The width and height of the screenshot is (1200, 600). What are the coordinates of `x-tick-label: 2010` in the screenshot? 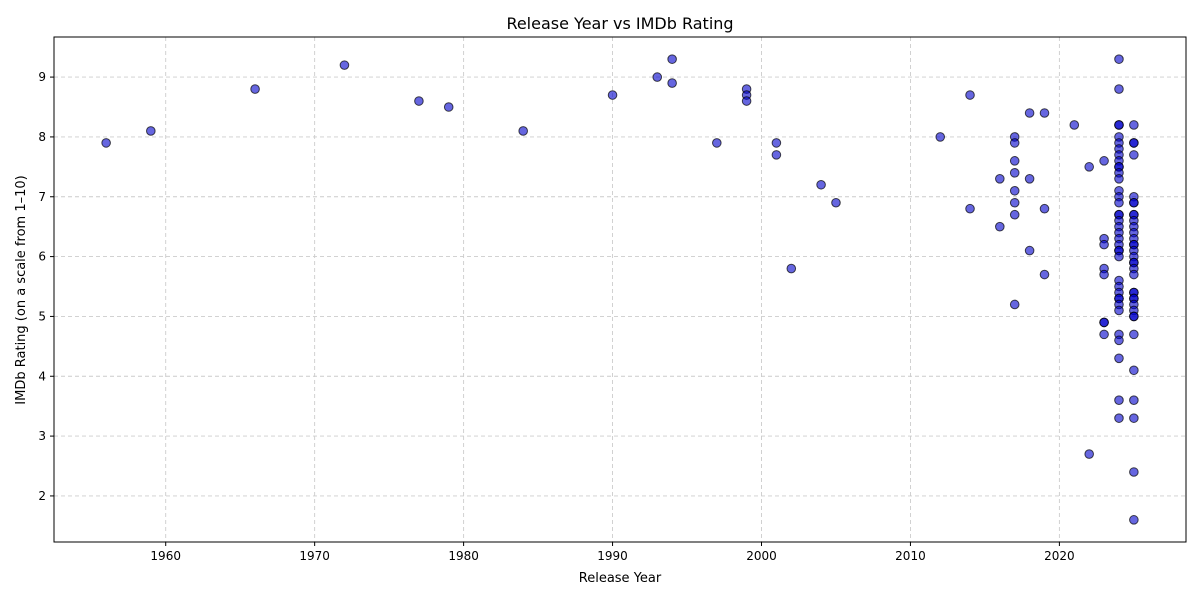 It's located at (910, 556).